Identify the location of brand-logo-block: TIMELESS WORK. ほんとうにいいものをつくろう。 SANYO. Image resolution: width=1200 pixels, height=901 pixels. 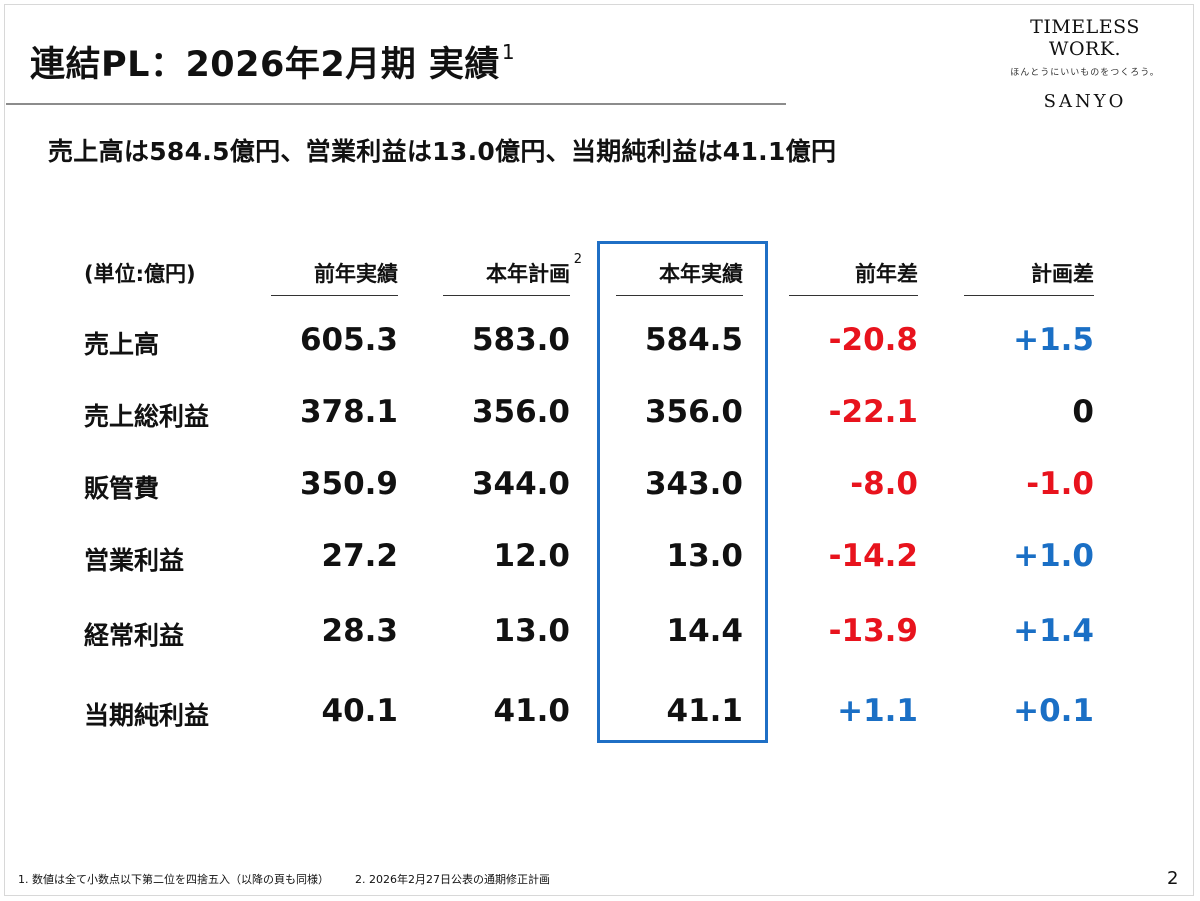
(1085, 64).